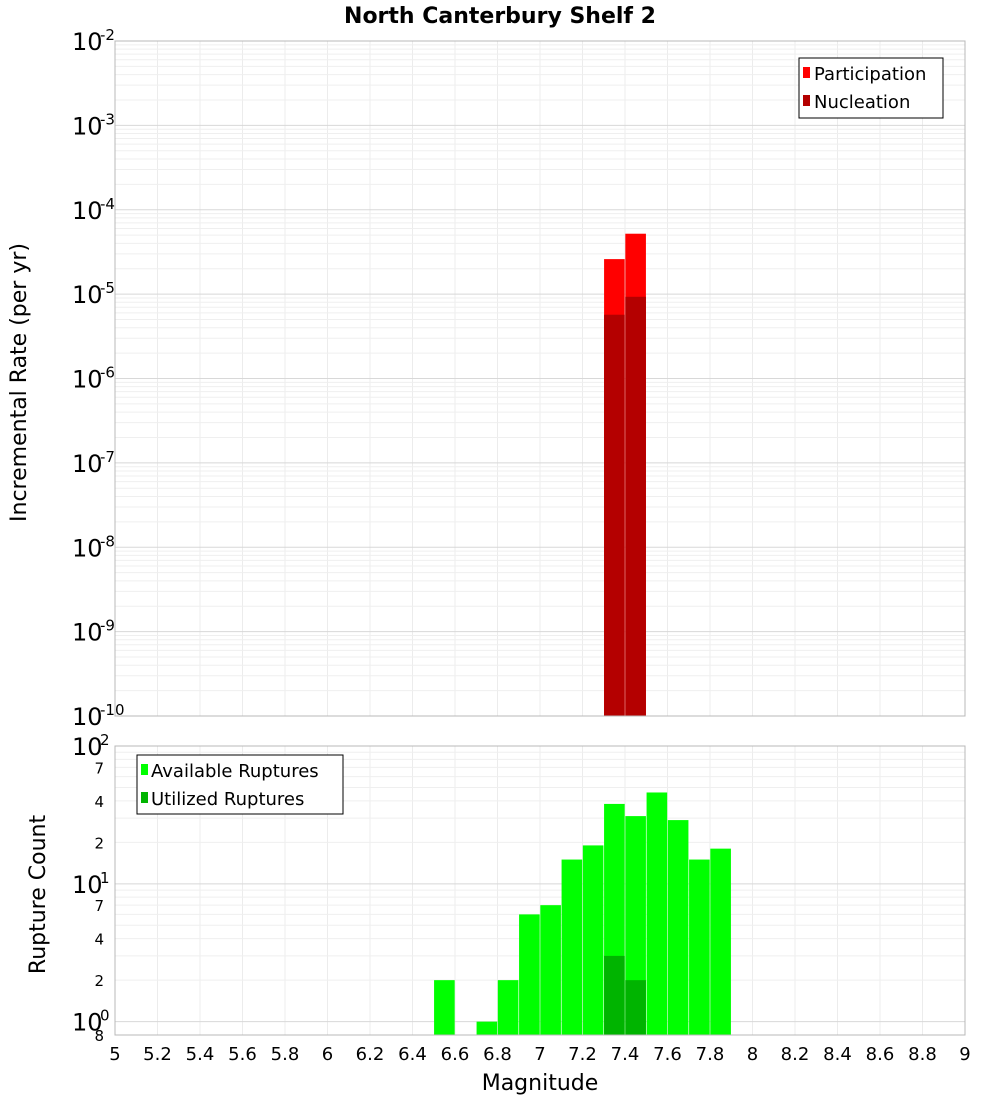 Image resolution: width=1000 pixels, height=1100 pixels. What do you see at coordinates (285, 1054) in the screenshot?
I see `x-tick-label: 5.8` at bounding box center [285, 1054].